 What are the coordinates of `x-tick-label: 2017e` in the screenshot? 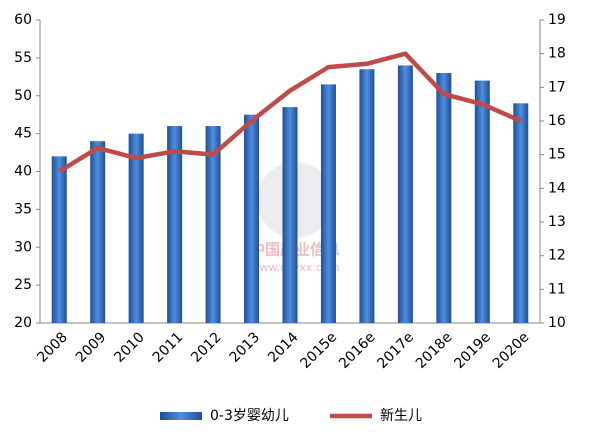 It's located at (395, 350).